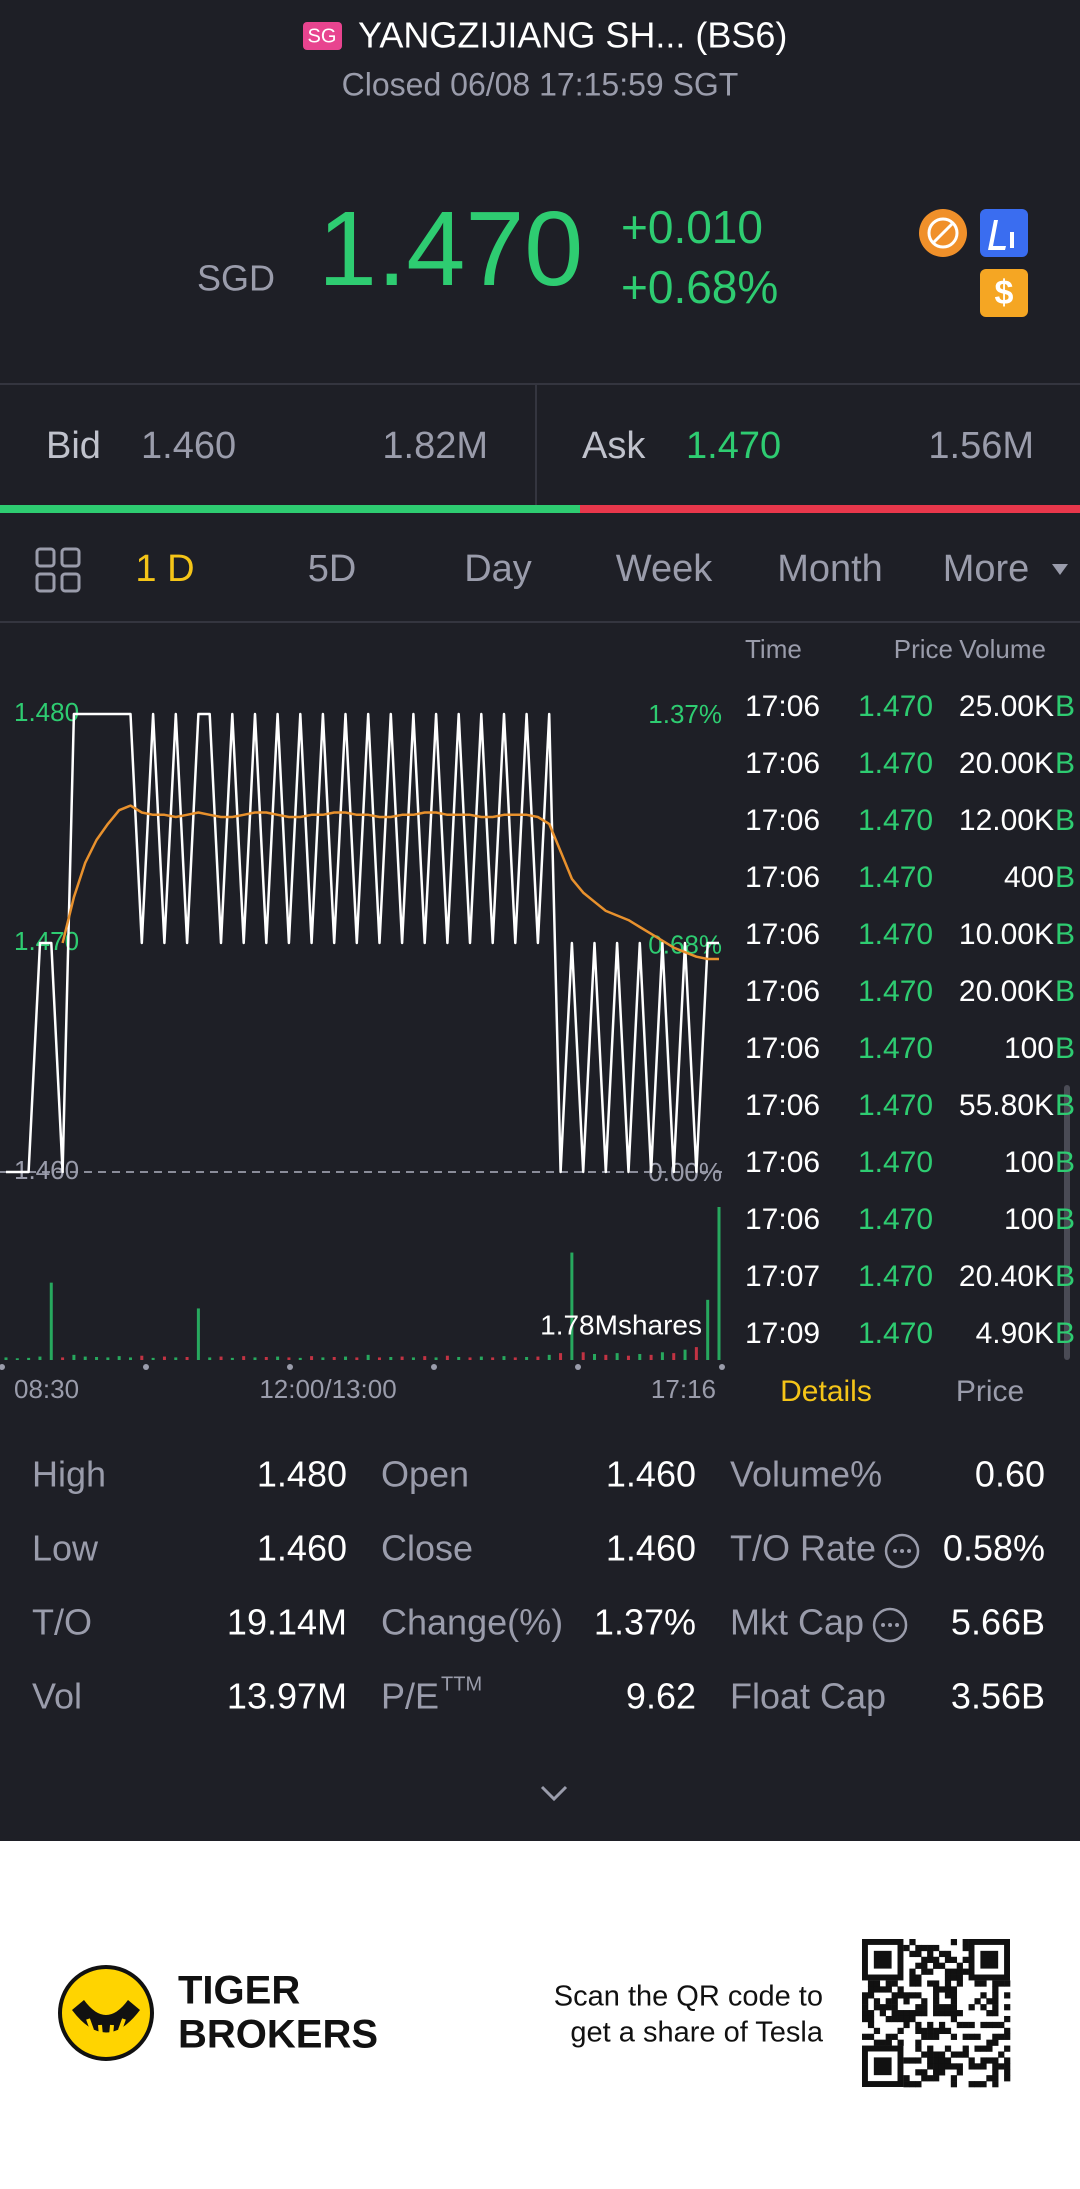 Image resolution: width=1080 pixels, height=2189 pixels. I want to click on details-tab: Details, so click(826, 1391).